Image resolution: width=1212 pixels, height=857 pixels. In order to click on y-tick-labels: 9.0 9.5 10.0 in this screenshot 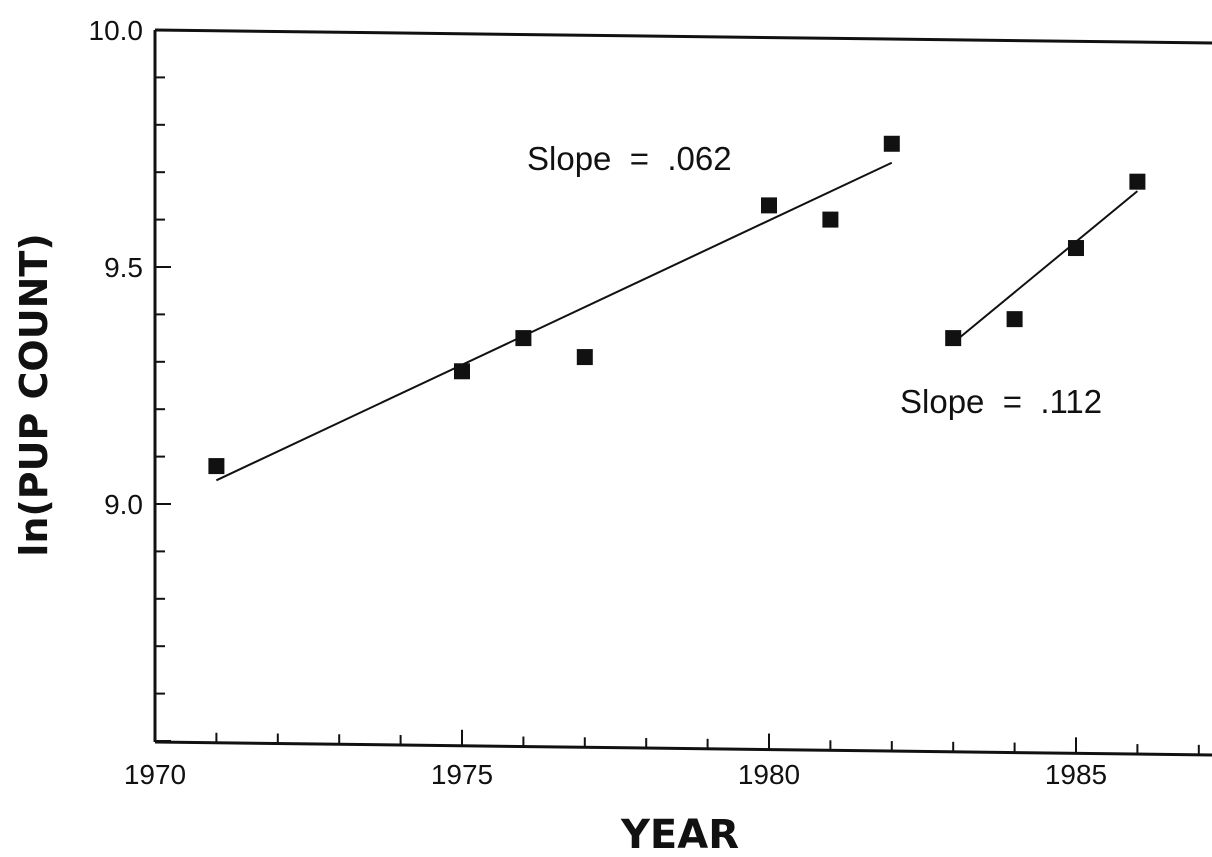, I will do `click(116, 267)`.